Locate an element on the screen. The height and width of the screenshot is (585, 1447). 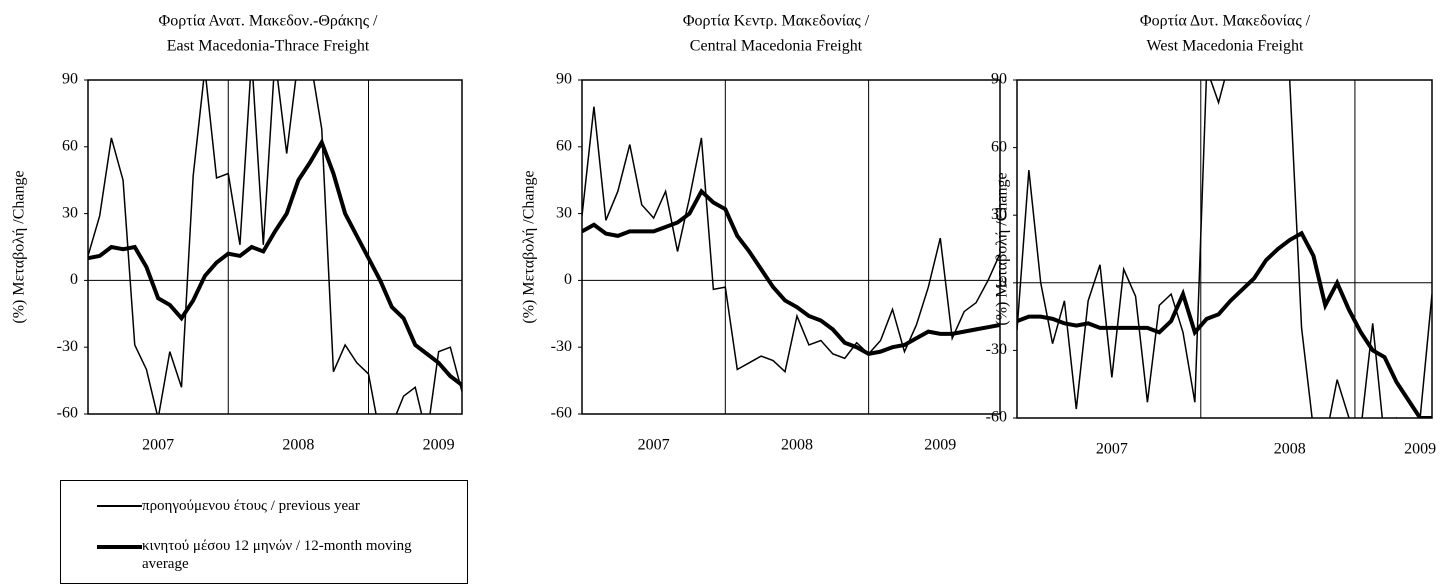
chart-title: West Macedonia Freight is located at coordinates (1225, 46).